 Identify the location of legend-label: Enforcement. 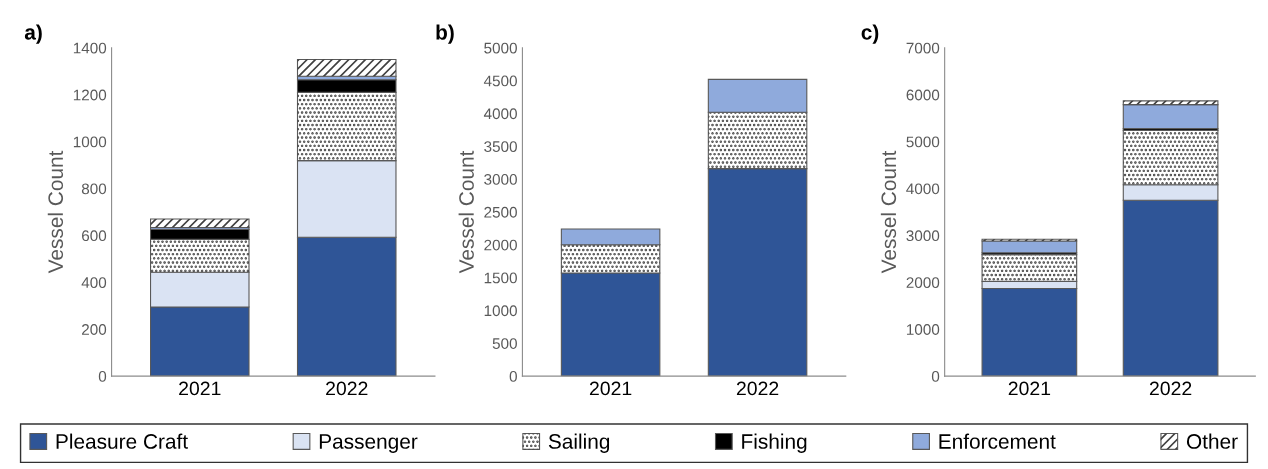
(997, 441).